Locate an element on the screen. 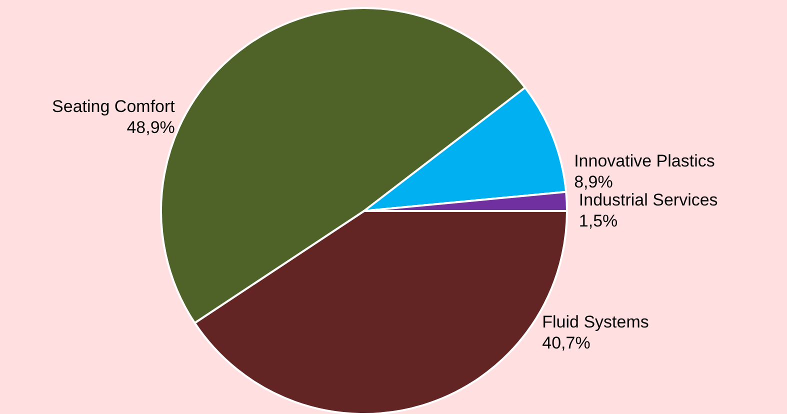 The height and width of the screenshot is (414, 787). slice-label: Seating Comfort is located at coordinates (114, 106).